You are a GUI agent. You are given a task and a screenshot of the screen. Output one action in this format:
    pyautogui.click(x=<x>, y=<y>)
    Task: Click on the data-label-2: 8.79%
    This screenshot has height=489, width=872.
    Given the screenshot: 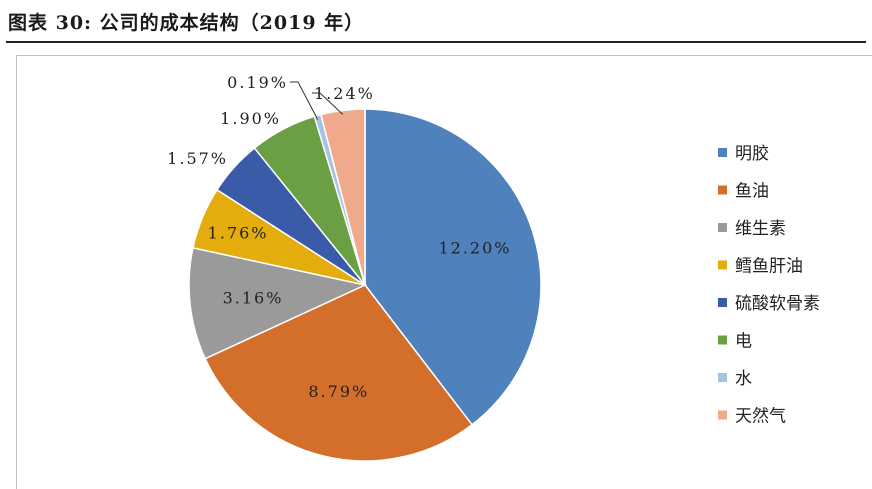 What is the action you would take?
    pyautogui.click(x=338, y=391)
    